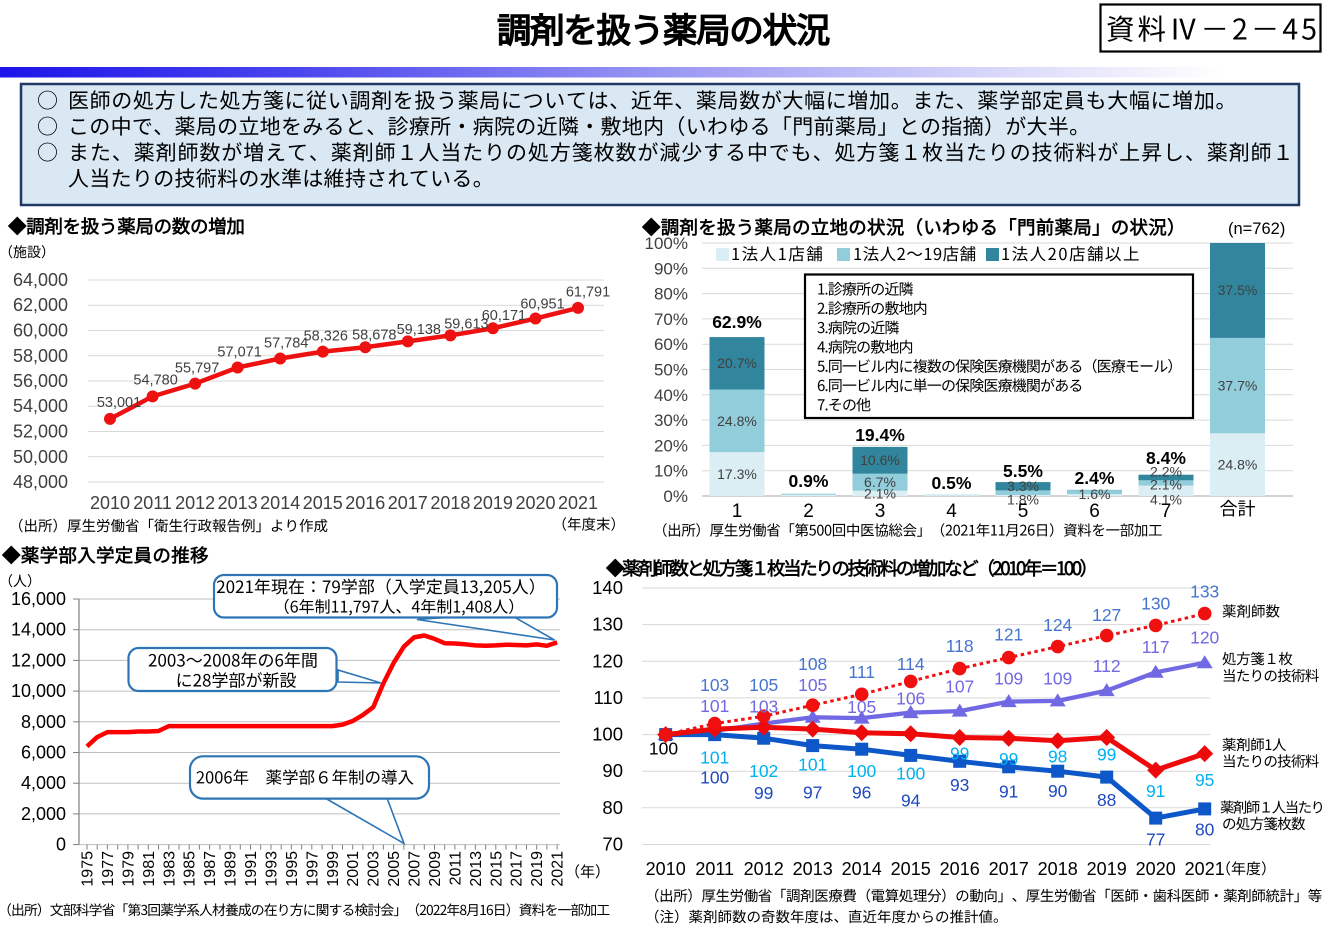  What do you see at coordinates (40, 356) in the screenshot?
I see `svg-text: 58,000` at bounding box center [40, 356].